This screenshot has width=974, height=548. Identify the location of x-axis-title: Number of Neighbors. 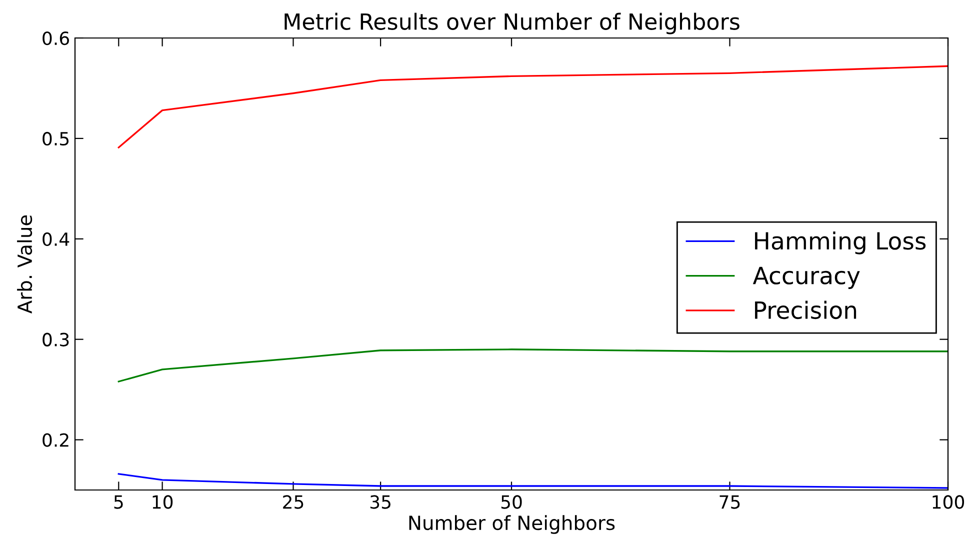
(512, 524).